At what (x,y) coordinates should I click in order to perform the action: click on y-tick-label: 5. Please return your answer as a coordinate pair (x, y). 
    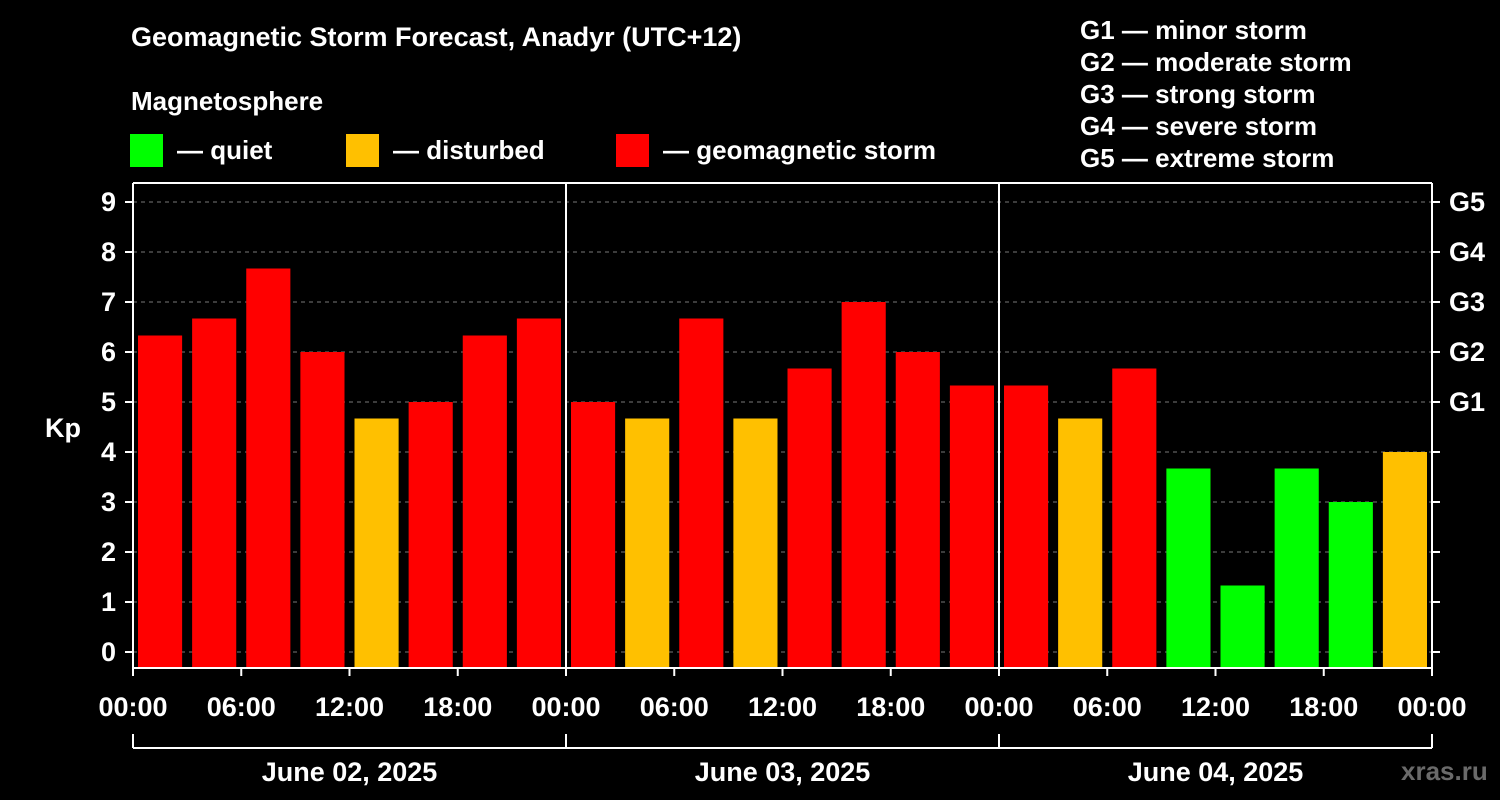
    Looking at the image, I should click on (108, 402).